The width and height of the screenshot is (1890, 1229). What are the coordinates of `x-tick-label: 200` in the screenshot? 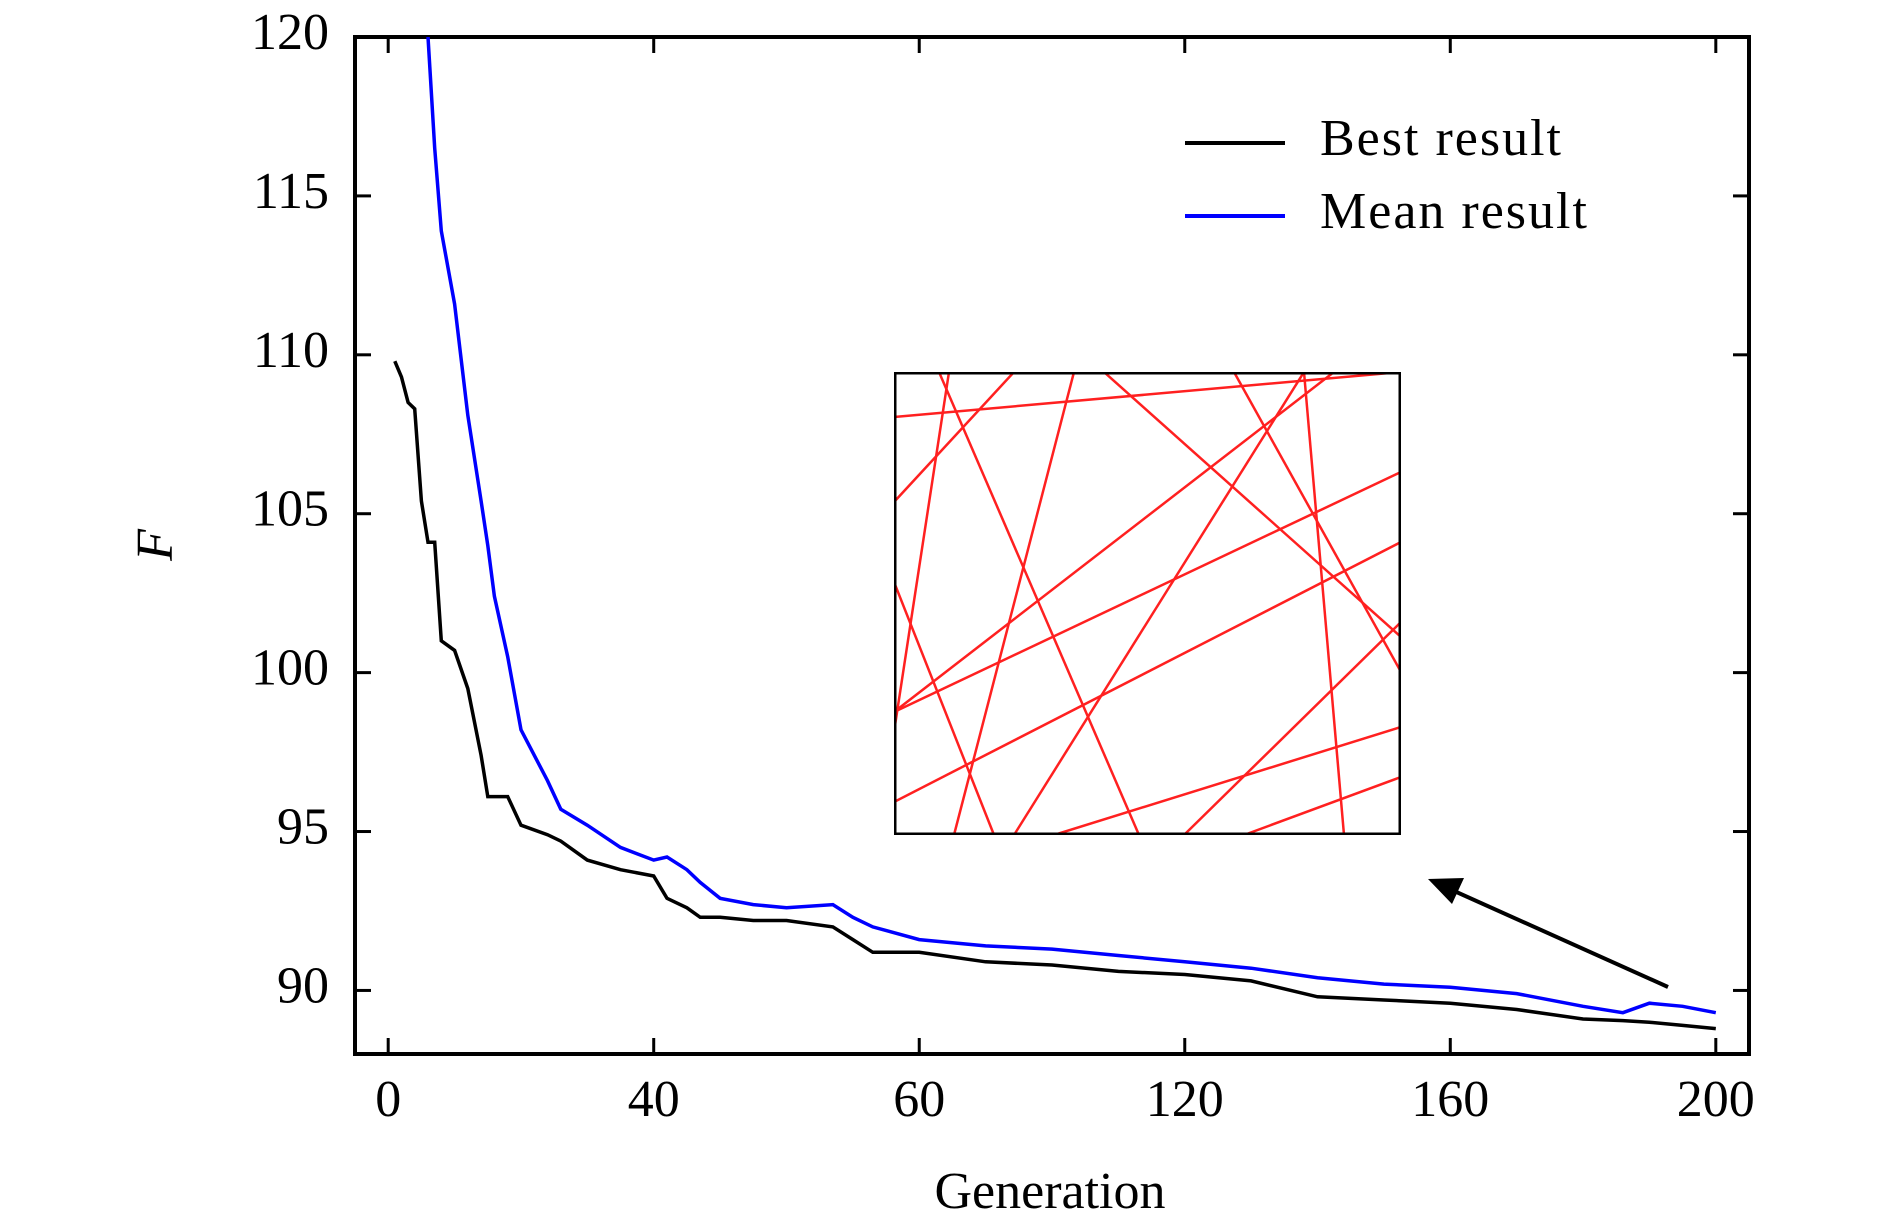 It's located at (1716, 1099).